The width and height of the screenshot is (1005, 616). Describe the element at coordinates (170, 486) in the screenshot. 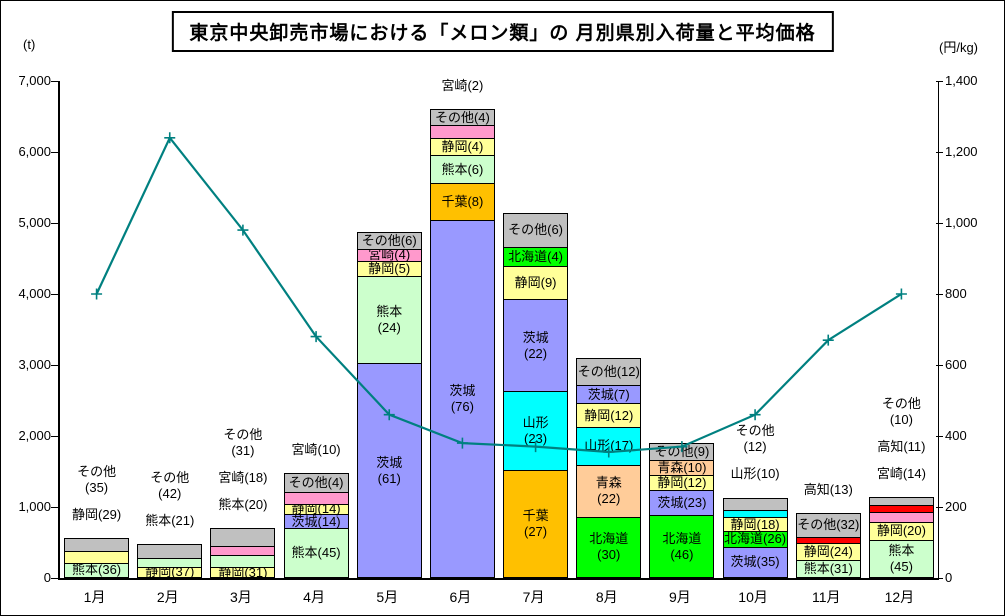

I see `above-label: その他 (42)` at that location.